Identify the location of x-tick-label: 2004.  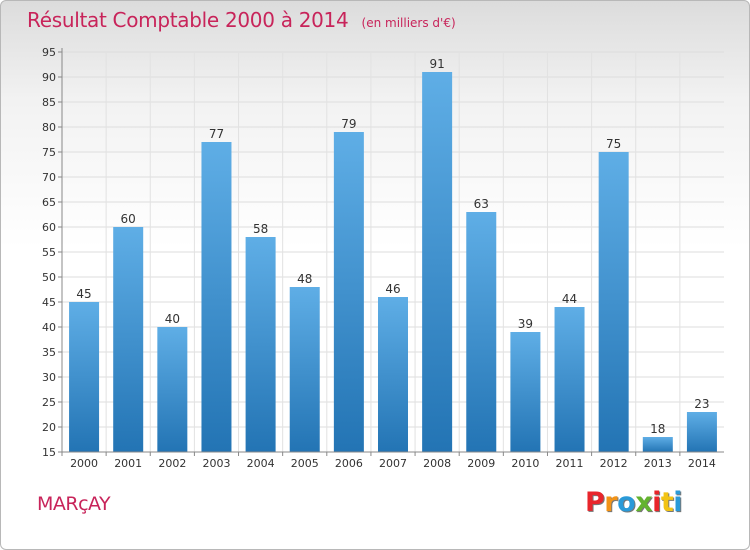
(261, 463).